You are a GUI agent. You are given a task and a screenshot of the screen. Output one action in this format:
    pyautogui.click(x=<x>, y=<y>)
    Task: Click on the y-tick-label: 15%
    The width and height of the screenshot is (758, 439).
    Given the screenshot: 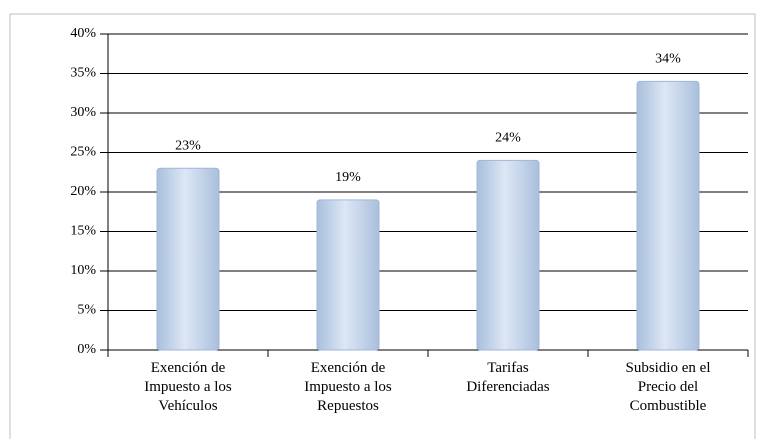 What is the action you would take?
    pyautogui.click(x=83, y=231)
    